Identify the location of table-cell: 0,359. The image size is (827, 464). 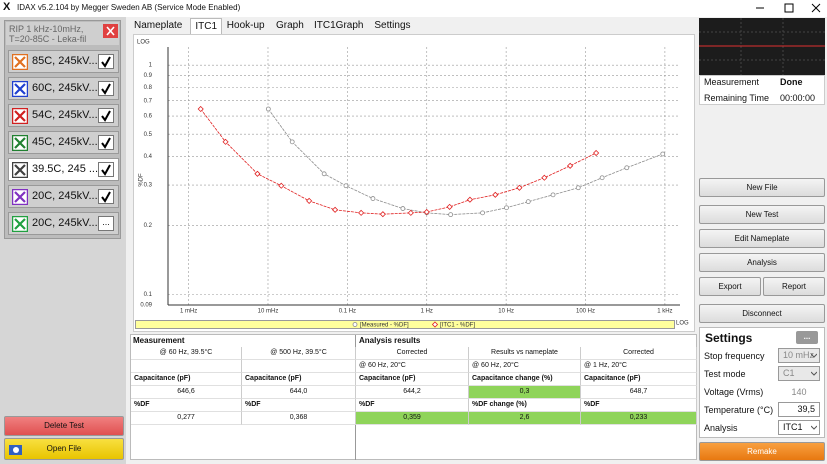
(412, 418).